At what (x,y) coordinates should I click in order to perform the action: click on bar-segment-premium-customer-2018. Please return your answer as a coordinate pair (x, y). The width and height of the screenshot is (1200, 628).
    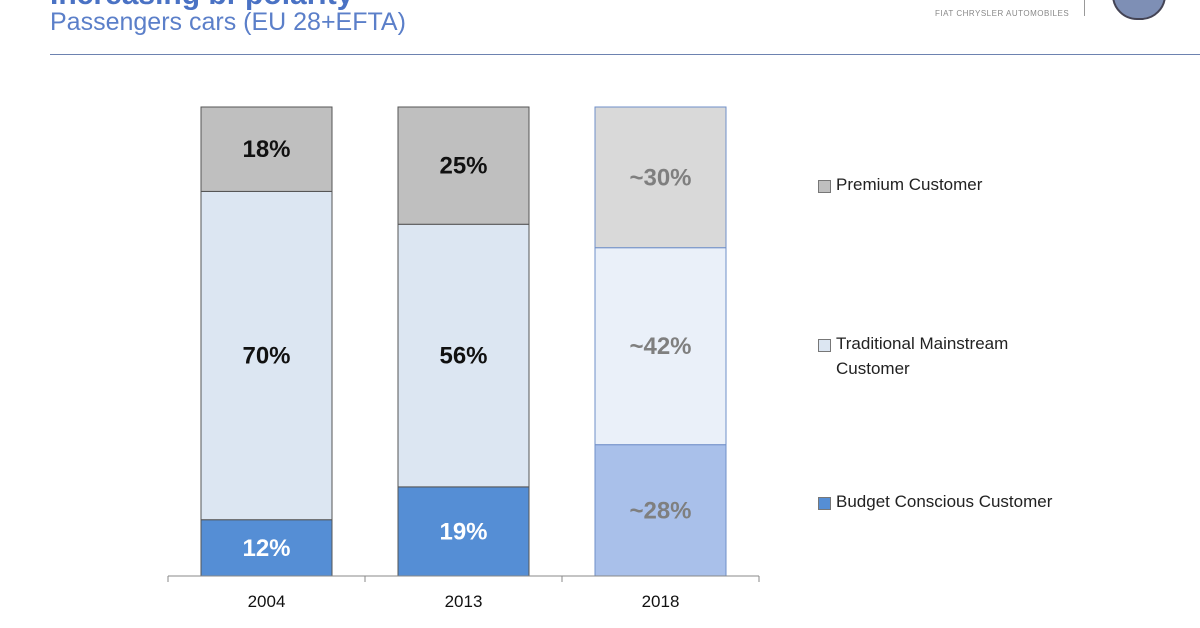
    Looking at the image, I should click on (660, 177).